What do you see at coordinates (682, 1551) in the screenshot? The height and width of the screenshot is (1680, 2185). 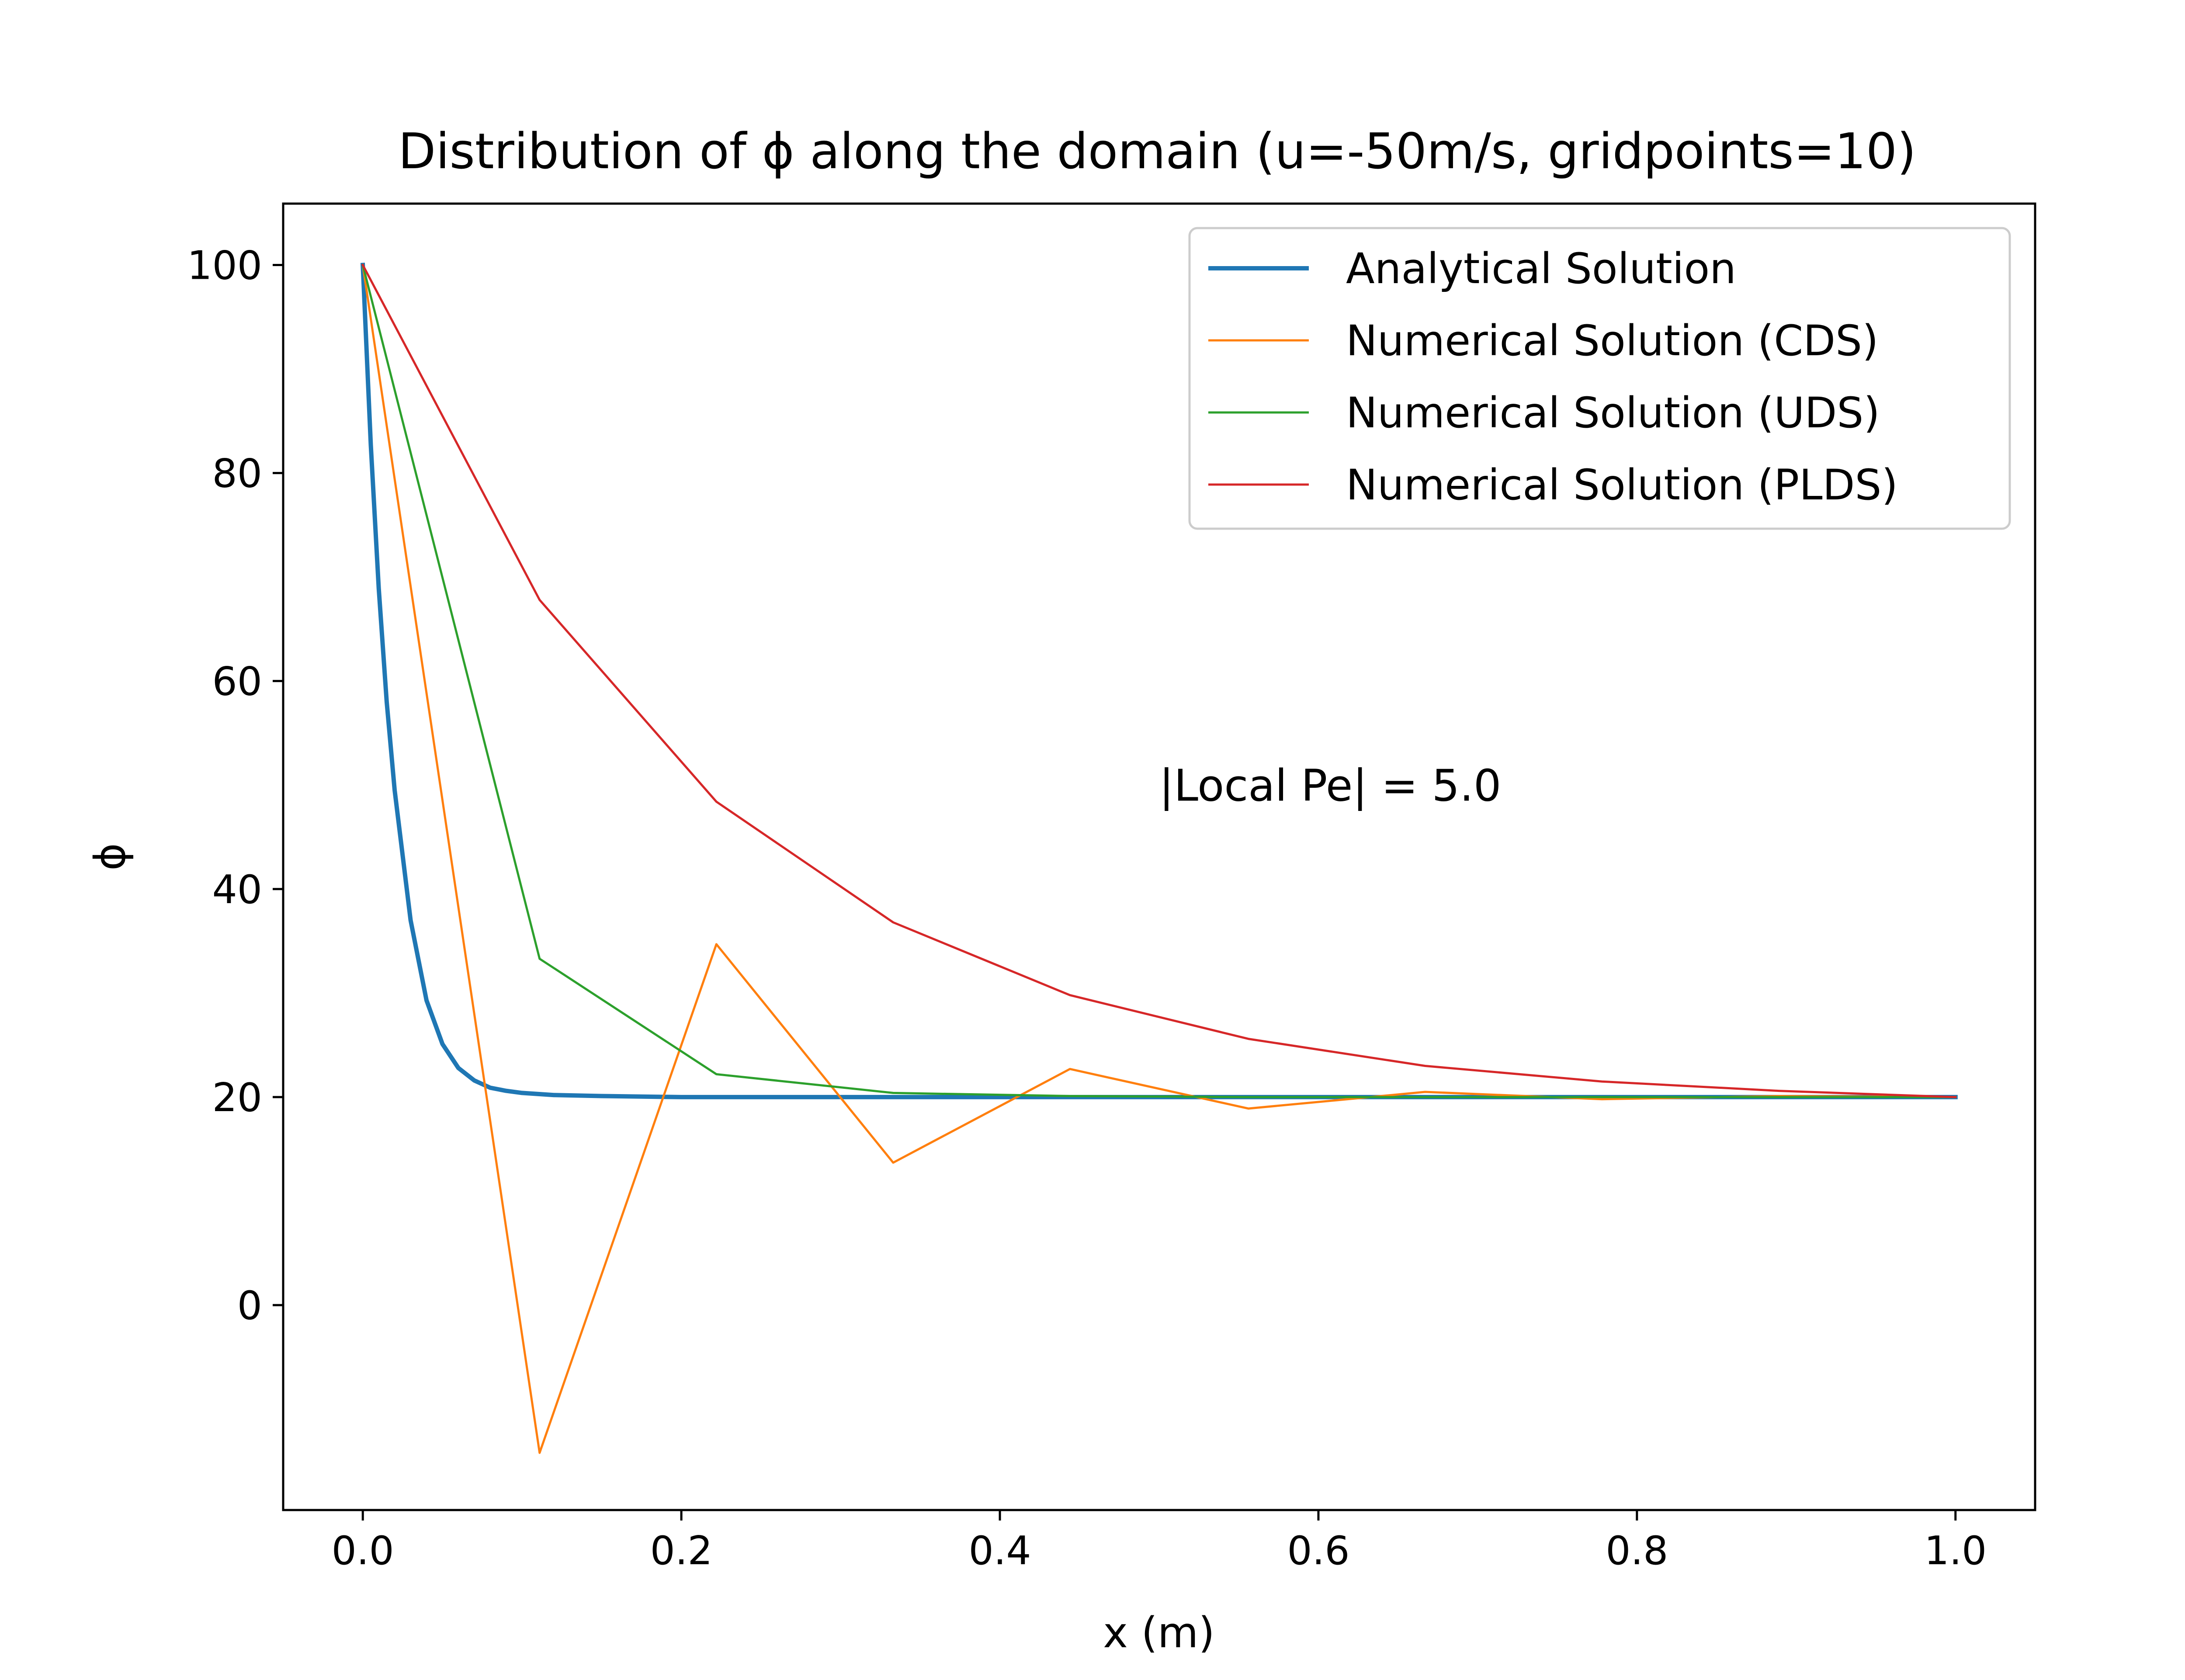 I see `x-tick-label: 0.2` at bounding box center [682, 1551].